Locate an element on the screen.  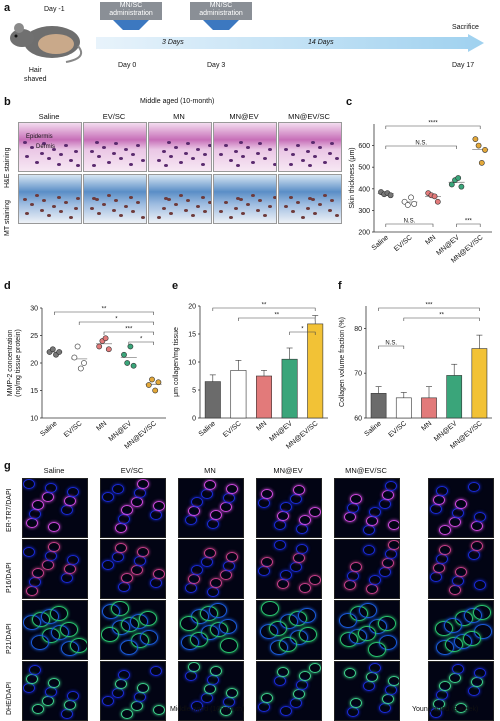
y-tick-label: 400 is located at coordinates (364, 189).